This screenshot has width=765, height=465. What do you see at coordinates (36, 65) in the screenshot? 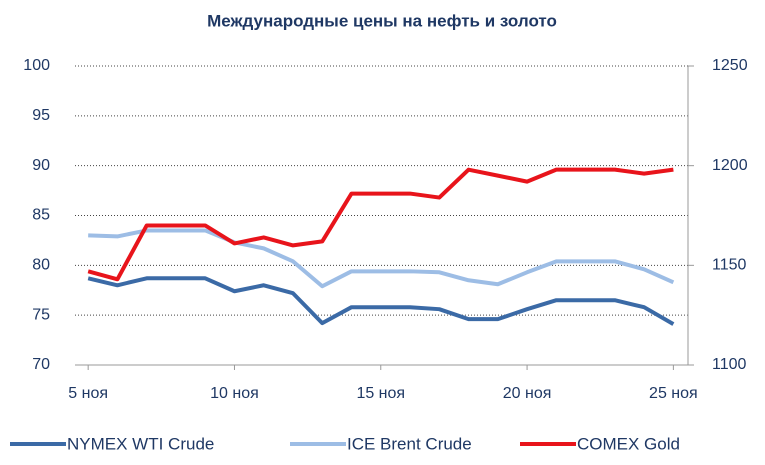
I see `y-tick-label: 100` at bounding box center [36, 65].